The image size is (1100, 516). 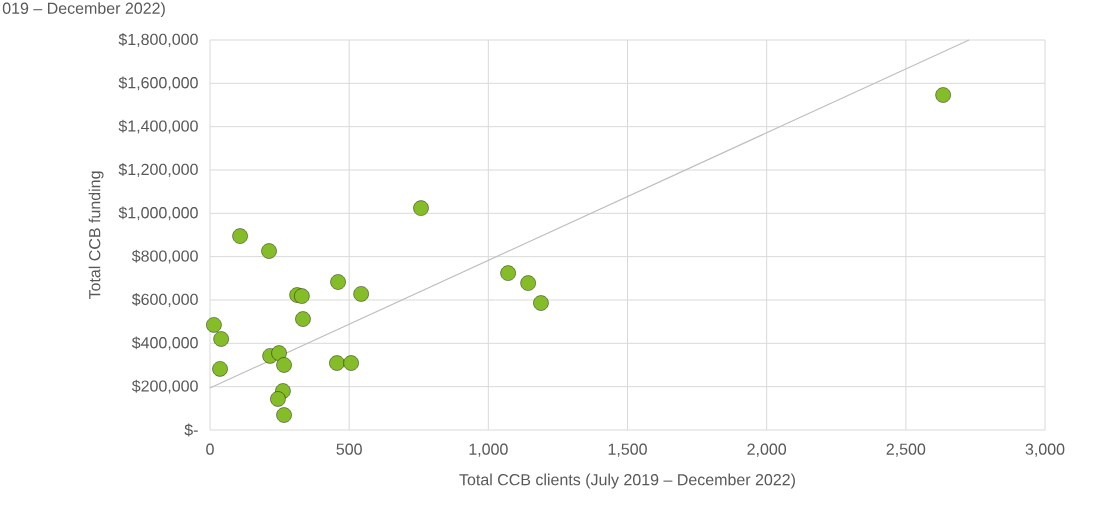 I want to click on y-tick-label: $200,000, so click(x=164, y=386).